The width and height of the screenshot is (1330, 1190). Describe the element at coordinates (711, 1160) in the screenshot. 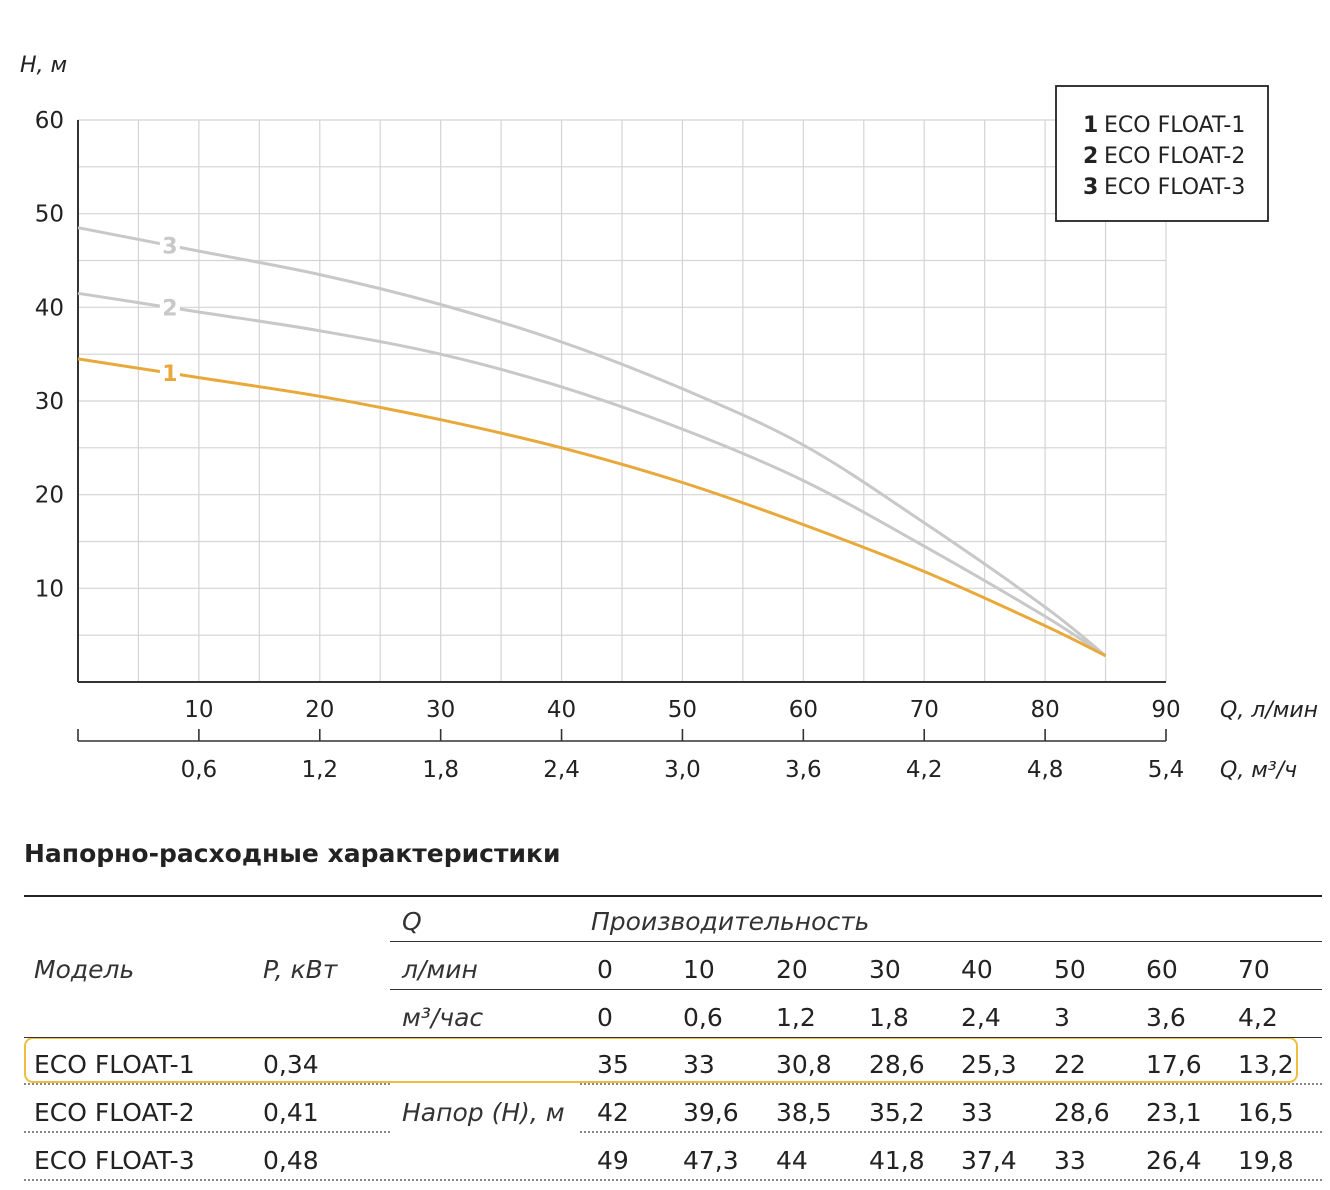

I see `head-value: 47,3` at that location.